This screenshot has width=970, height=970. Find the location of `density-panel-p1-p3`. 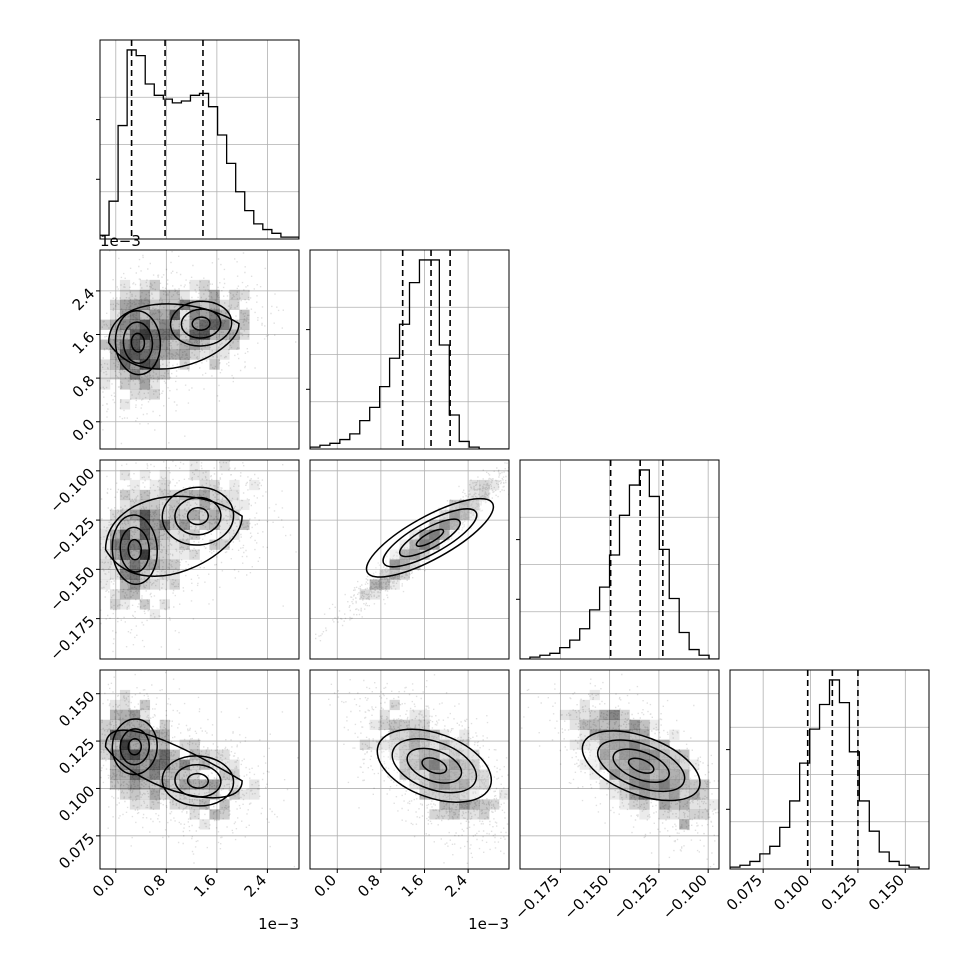

density-panel-p1-p3 is located at coordinates (409, 769).